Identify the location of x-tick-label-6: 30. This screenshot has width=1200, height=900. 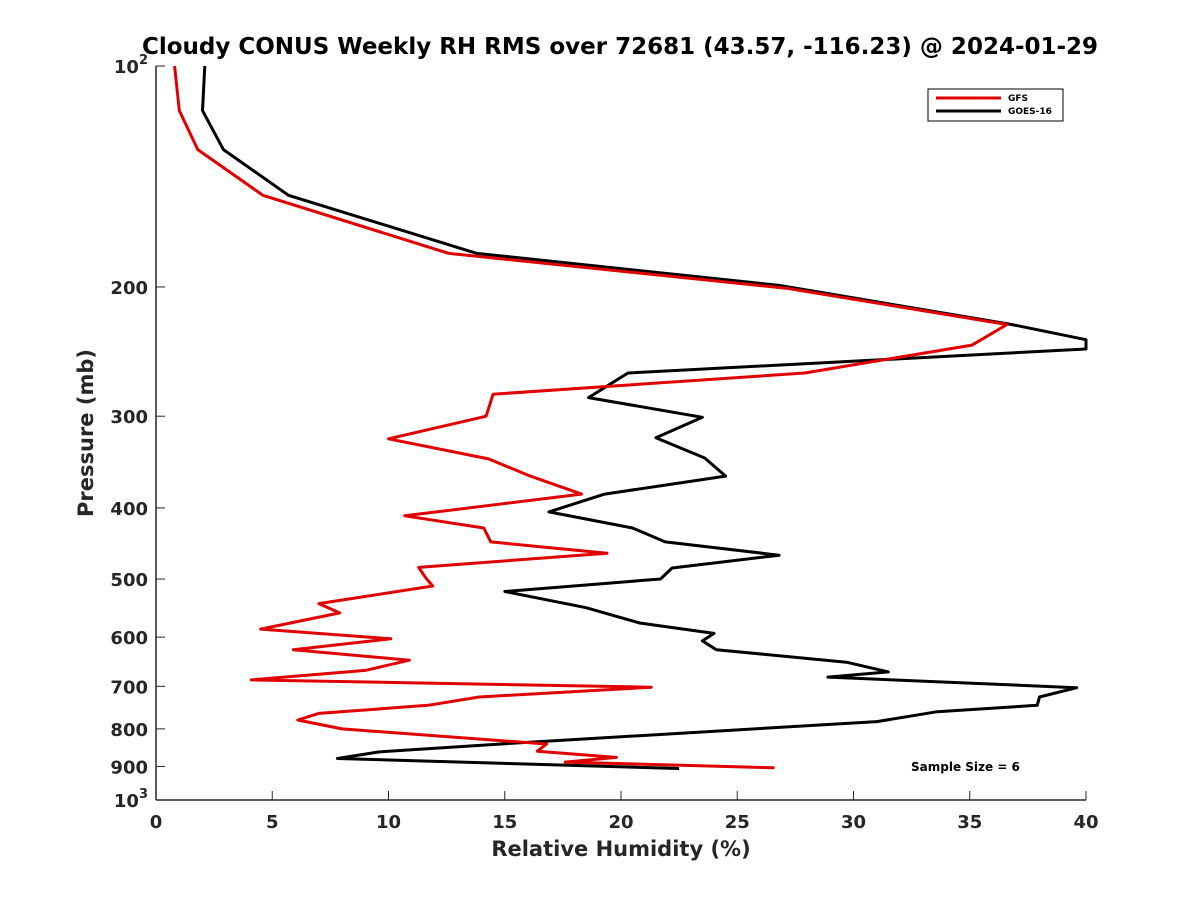
(853, 822).